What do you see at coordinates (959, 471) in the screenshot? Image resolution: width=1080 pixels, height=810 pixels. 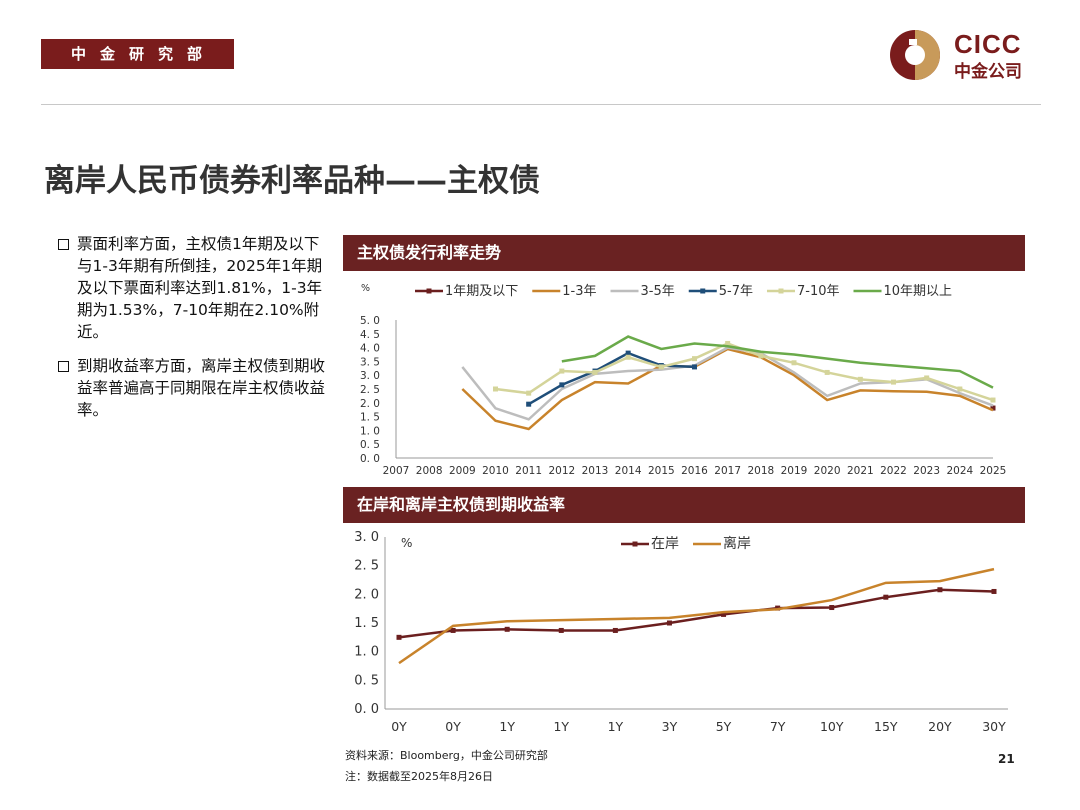 I see `x-tick-label: 2024` at bounding box center [959, 471].